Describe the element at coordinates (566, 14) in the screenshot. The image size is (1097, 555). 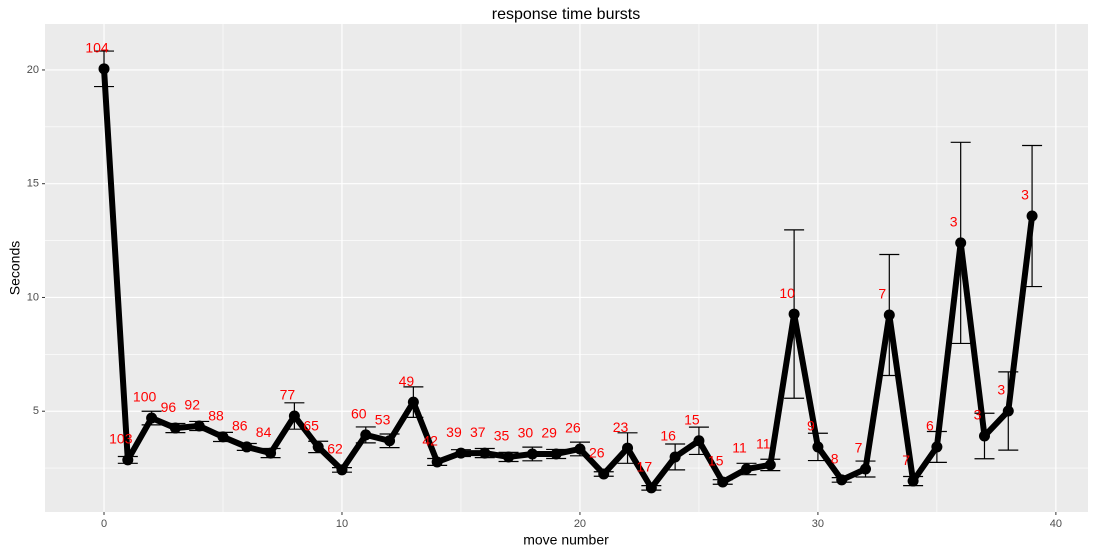
I see `chart-title: response time bursts` at that location.